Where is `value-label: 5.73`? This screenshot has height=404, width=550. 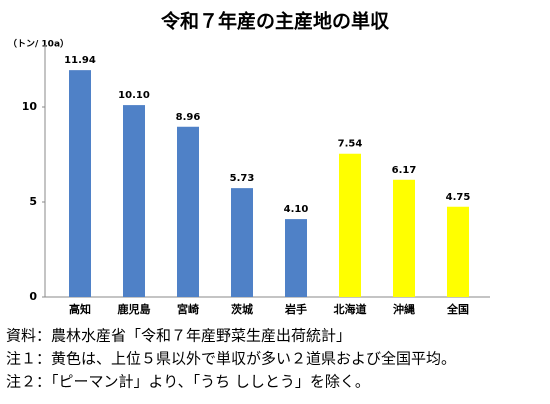 value-label: 5.73 is located at coordinates (242, 178).